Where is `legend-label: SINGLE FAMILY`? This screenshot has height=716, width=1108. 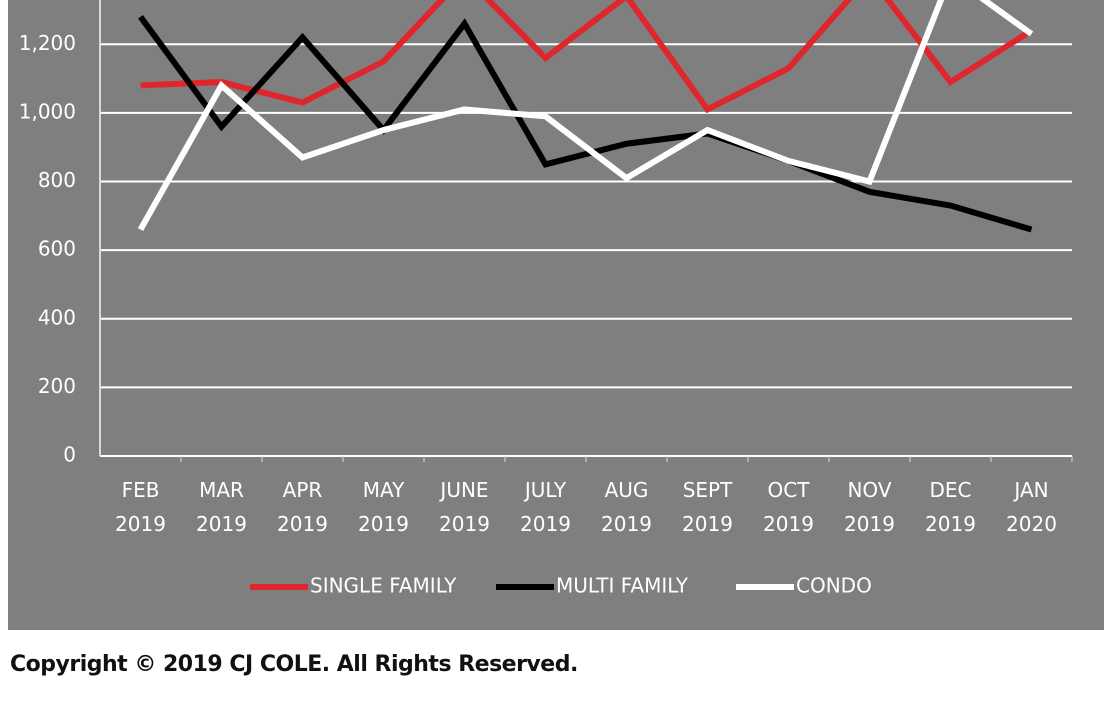
legend-label: SINGLE FAMILY is located at coordinates (383, 586).